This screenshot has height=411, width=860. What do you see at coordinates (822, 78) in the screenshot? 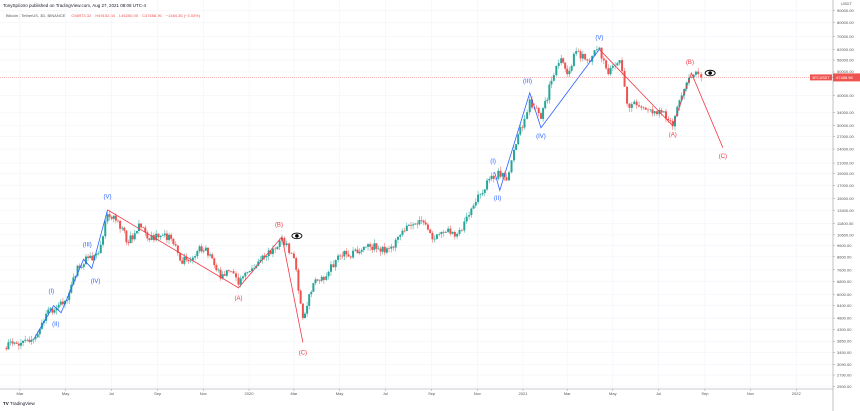
I see `symbol-tag-label: BTCUSDT` at bounding box center [822, 78].